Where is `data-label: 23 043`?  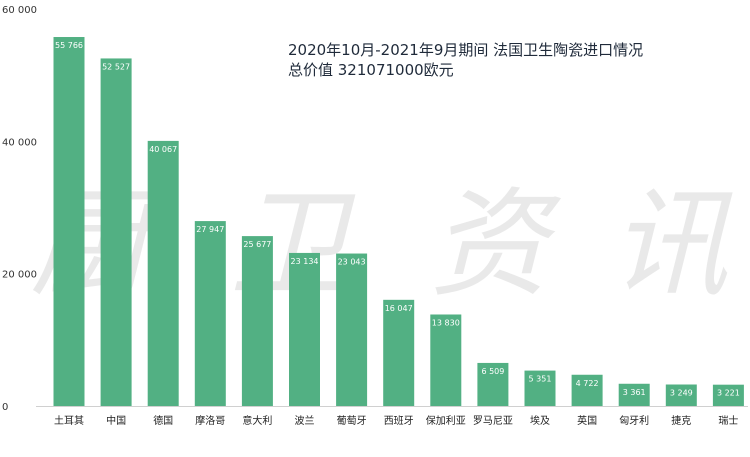
data-label: 23 043 is located at coordinates (352, 262).